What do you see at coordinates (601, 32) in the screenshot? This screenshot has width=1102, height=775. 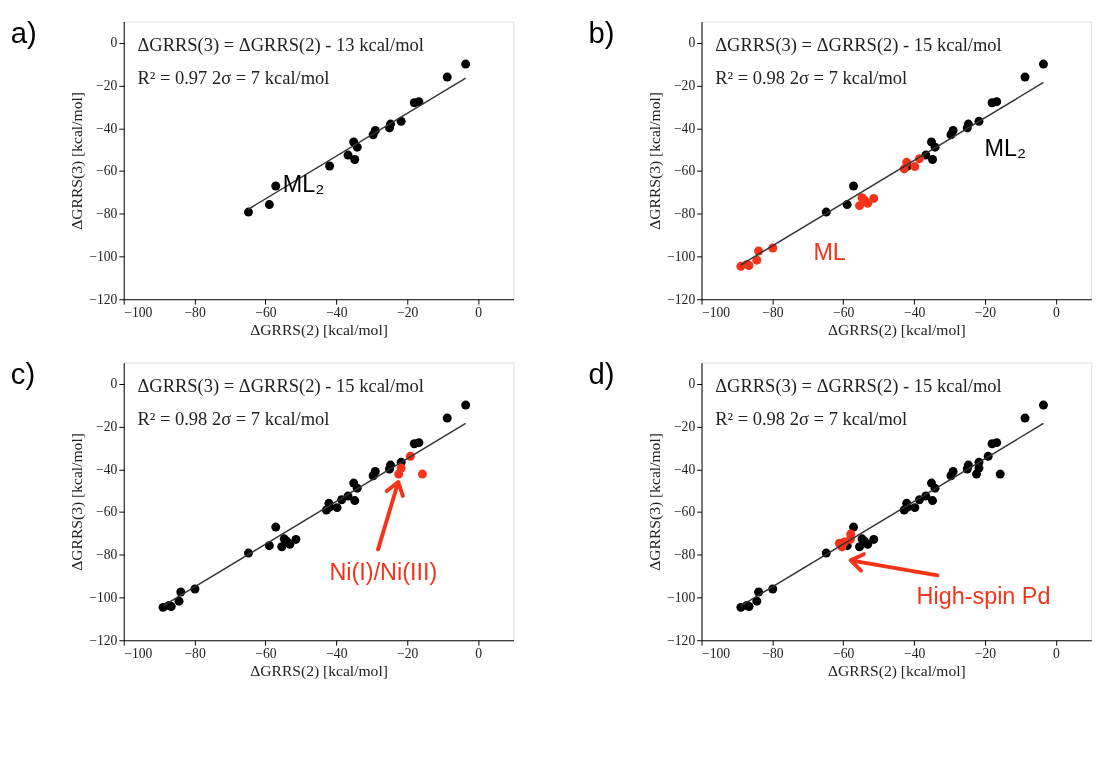 I see `chart-title: b)` at bounding box center [601, 32].